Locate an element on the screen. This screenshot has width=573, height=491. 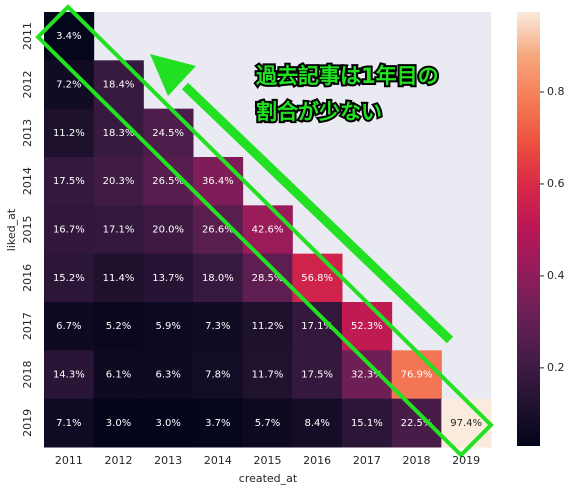
cell-label: 6.7% is located at coordinates (68, 326).